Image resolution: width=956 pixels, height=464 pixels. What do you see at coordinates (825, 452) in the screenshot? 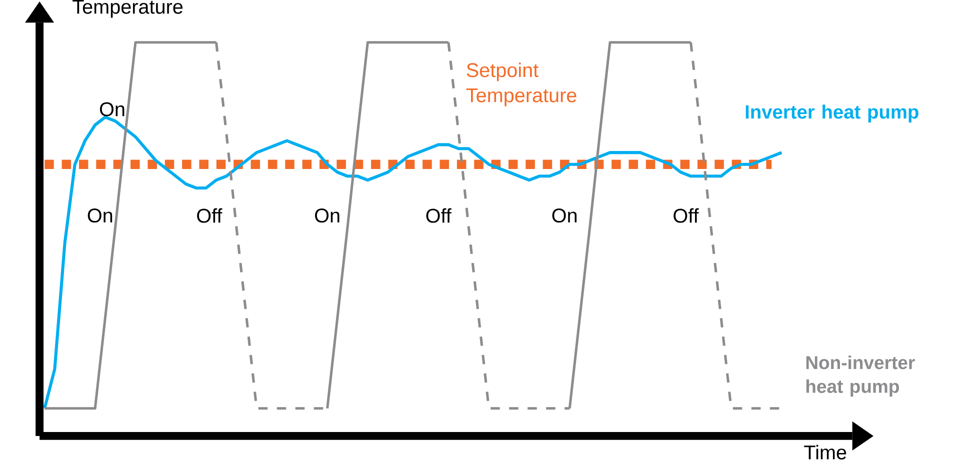
I see `x-axis-title: Time` at bounding box center [825, 452].